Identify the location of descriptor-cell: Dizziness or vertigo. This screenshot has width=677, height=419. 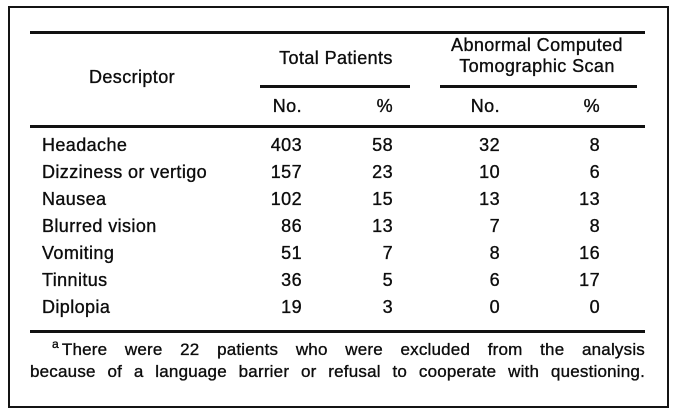
(125, 172).